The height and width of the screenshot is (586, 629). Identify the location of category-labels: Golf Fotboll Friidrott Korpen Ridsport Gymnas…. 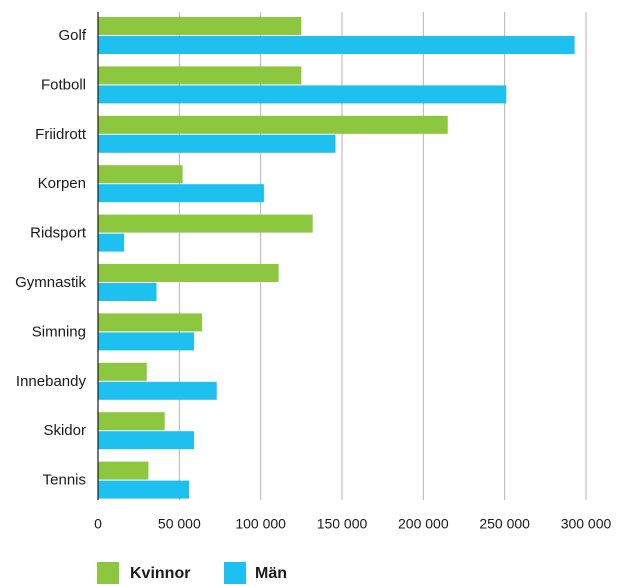
(51, 258).